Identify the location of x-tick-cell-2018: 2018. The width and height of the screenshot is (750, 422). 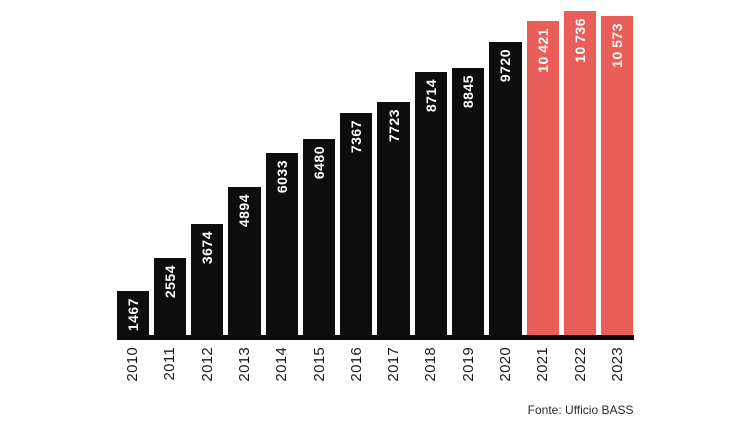
(431, 369).